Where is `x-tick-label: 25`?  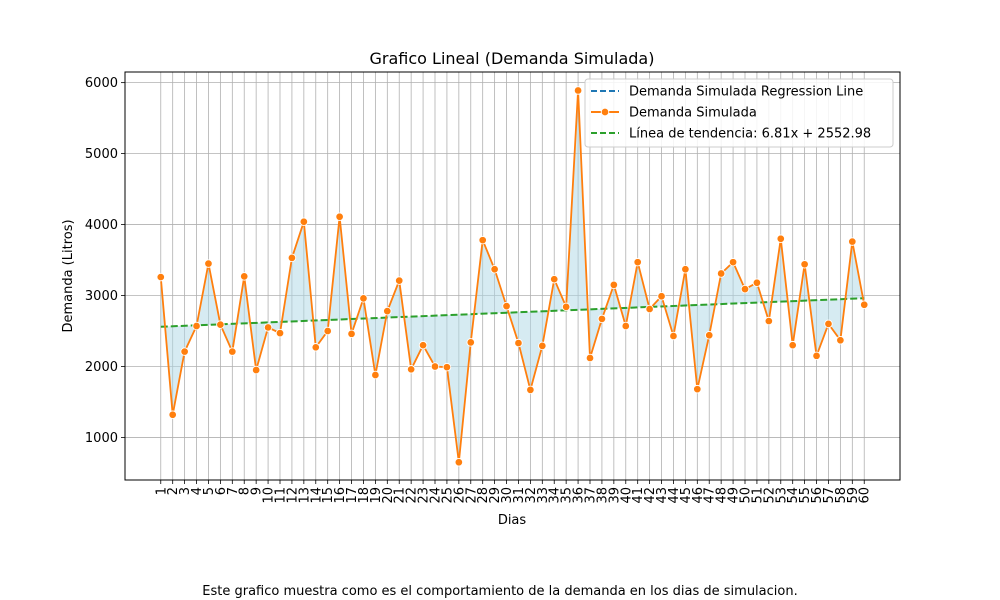
x-tick-label: 25 is located at coordinates (447, 495).